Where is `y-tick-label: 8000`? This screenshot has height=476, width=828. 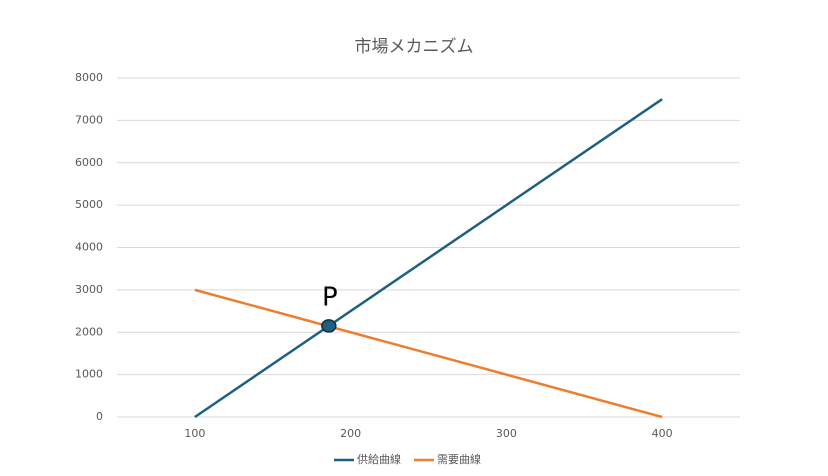 y-tick-label: 8000 is located at coordinates (89, 77).